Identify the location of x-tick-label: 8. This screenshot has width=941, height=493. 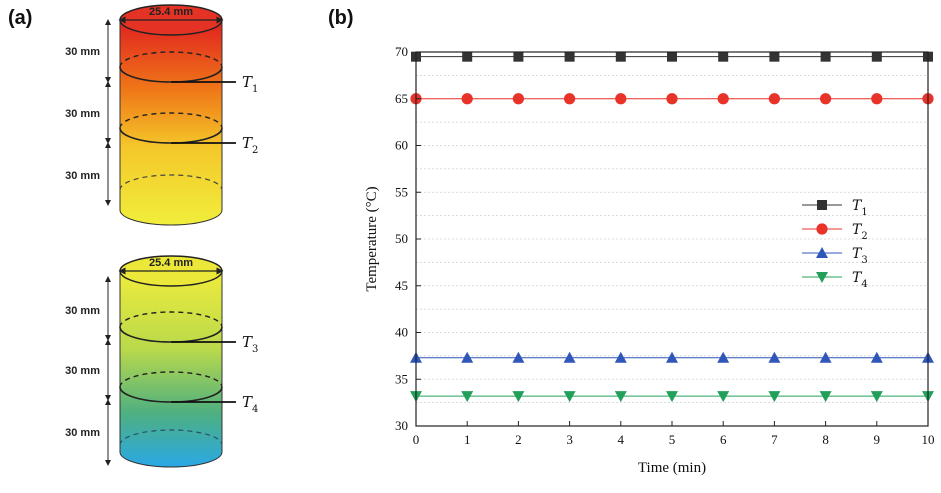
(825, 439).